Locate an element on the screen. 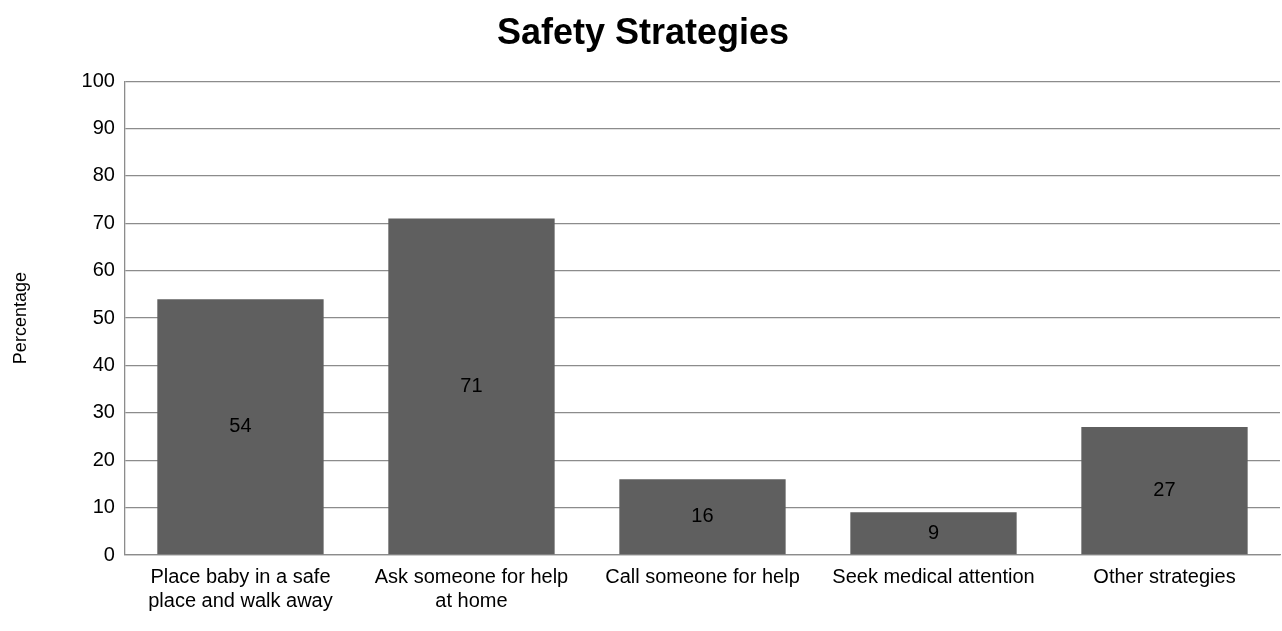 This screenshot has height=631, width=1282. data-label: 71 is located at coordinates (471, 384).